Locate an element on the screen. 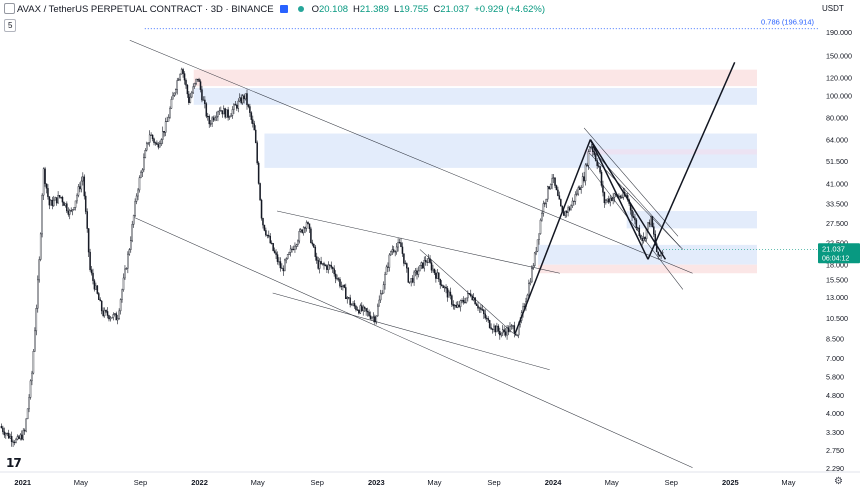 Image resolution: width=860 pixels, height=490 pixels. settings-gear-icon: ⚙ is located at coordinates (838, 481).